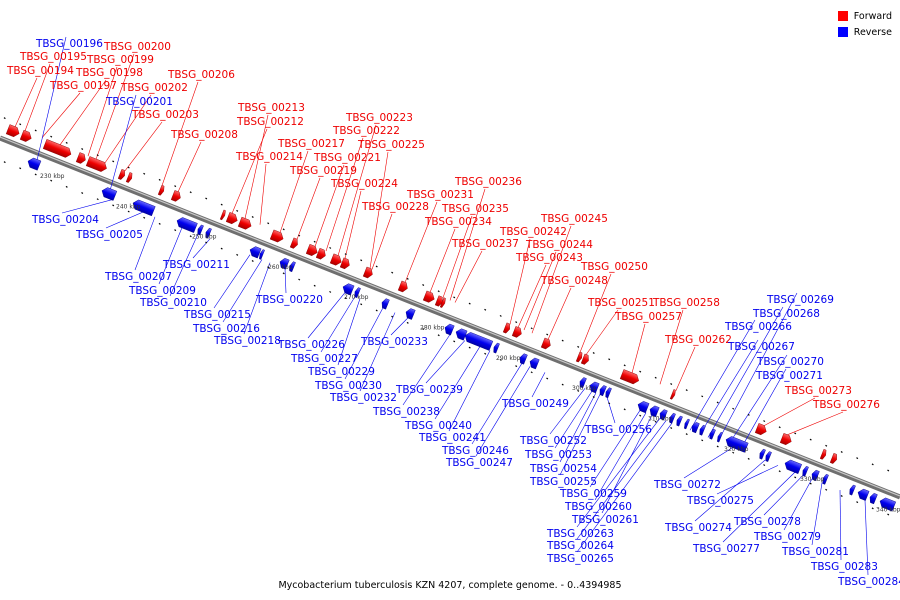 The width and height of the screenshot is (900, 600). Describe the element at coordinates (40, 71) in the screenshot. I see `forward-gene-label: TBSG_00194` at that location.